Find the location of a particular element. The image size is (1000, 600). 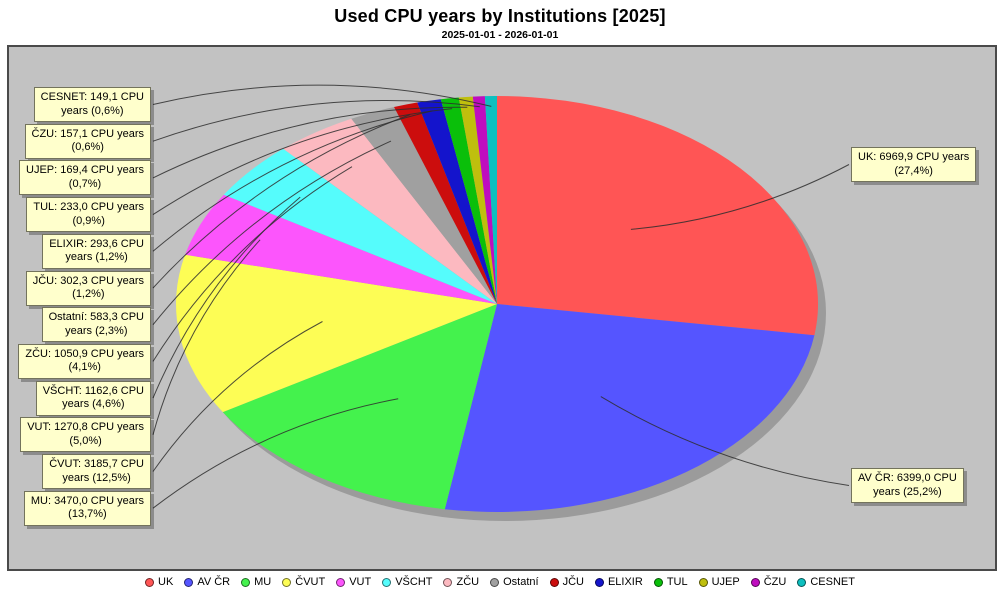

callout-ČVUT: ČVUT: 3185,7 CPU years (12,5%) is located at coordinates (96, 471).